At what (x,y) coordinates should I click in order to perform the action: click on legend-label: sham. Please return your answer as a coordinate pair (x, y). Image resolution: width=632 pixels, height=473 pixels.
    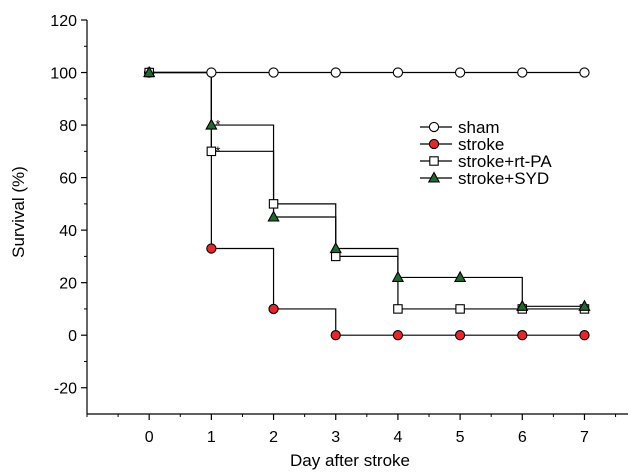
    Looking at the image, I should click on (479, 127).